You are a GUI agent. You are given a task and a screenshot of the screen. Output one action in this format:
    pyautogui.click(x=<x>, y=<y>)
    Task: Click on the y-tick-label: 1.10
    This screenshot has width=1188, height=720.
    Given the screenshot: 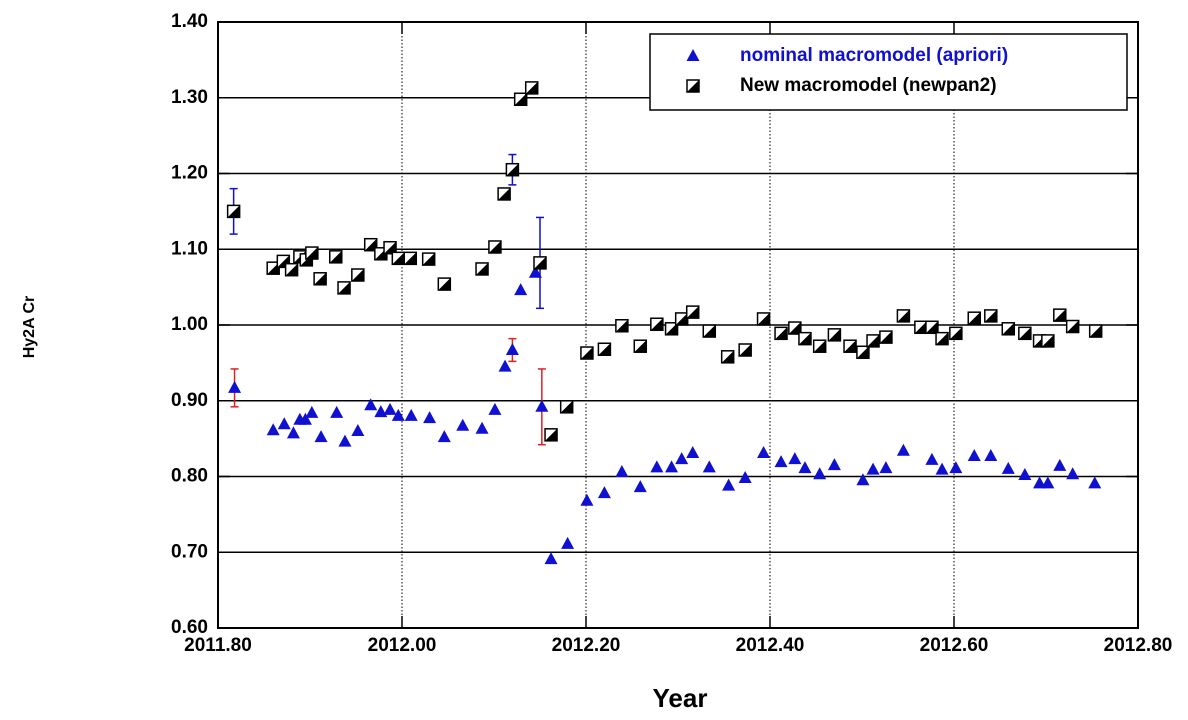 What is the action you would take?
    pyautogui.click(x=189, y=248)
    